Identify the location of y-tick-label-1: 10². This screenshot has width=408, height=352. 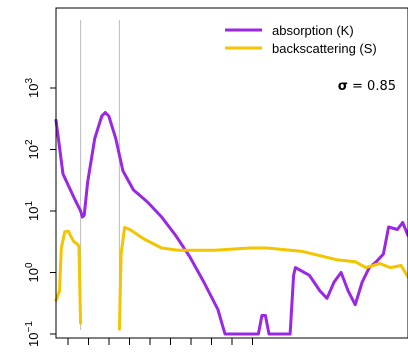
(32, 149).